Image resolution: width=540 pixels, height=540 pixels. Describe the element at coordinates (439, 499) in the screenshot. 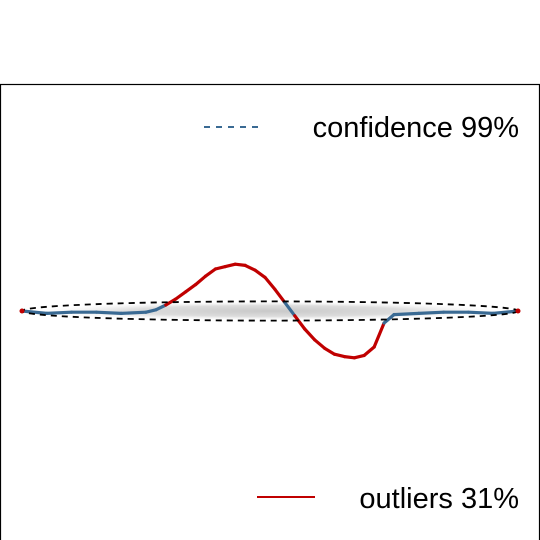

I see `legend-outliers-label: outliers 31%` at that location.